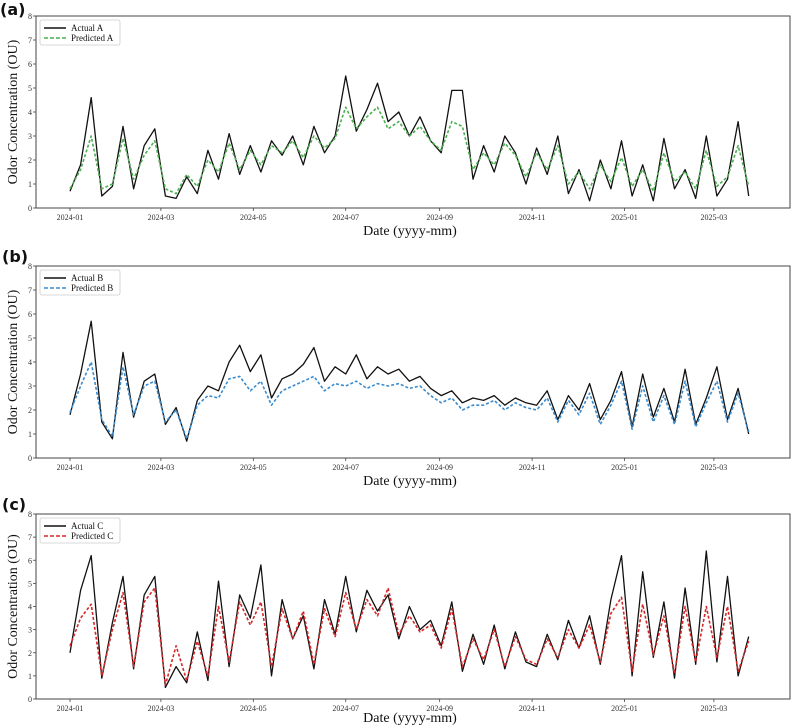  What do you see at coordinates (409, 636) in the screenshot?
I see `series-line-predicted-c` at bounding box center [409, 636].